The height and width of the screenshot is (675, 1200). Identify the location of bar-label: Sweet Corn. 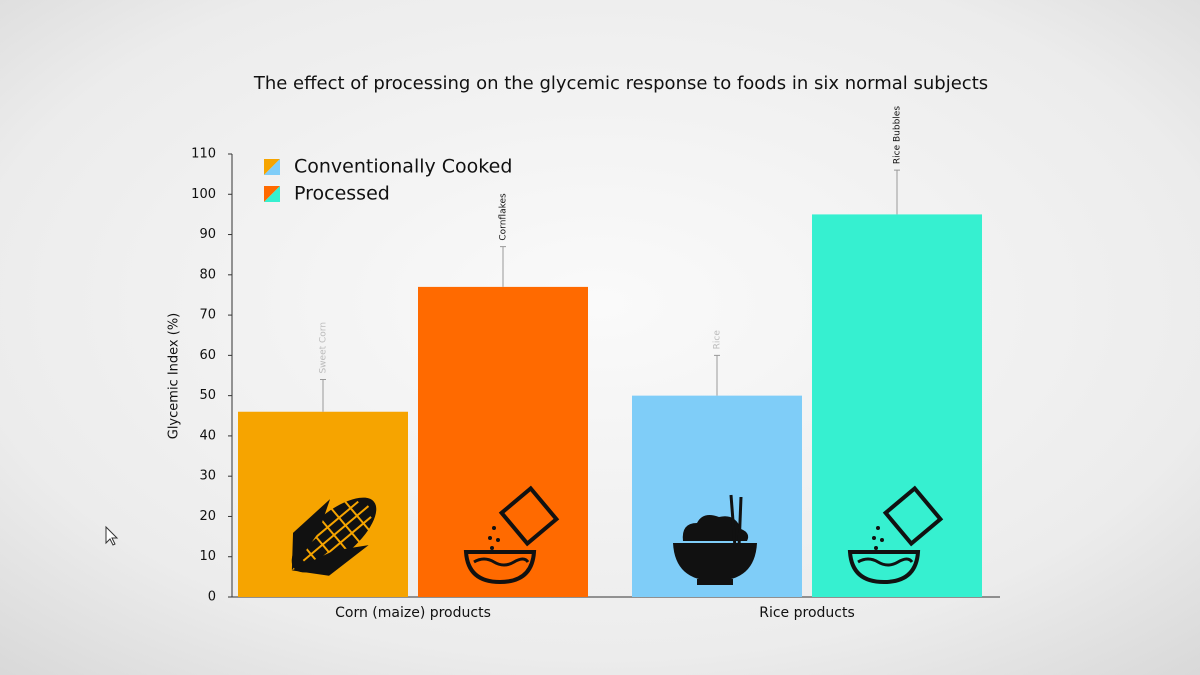
(324, 348).